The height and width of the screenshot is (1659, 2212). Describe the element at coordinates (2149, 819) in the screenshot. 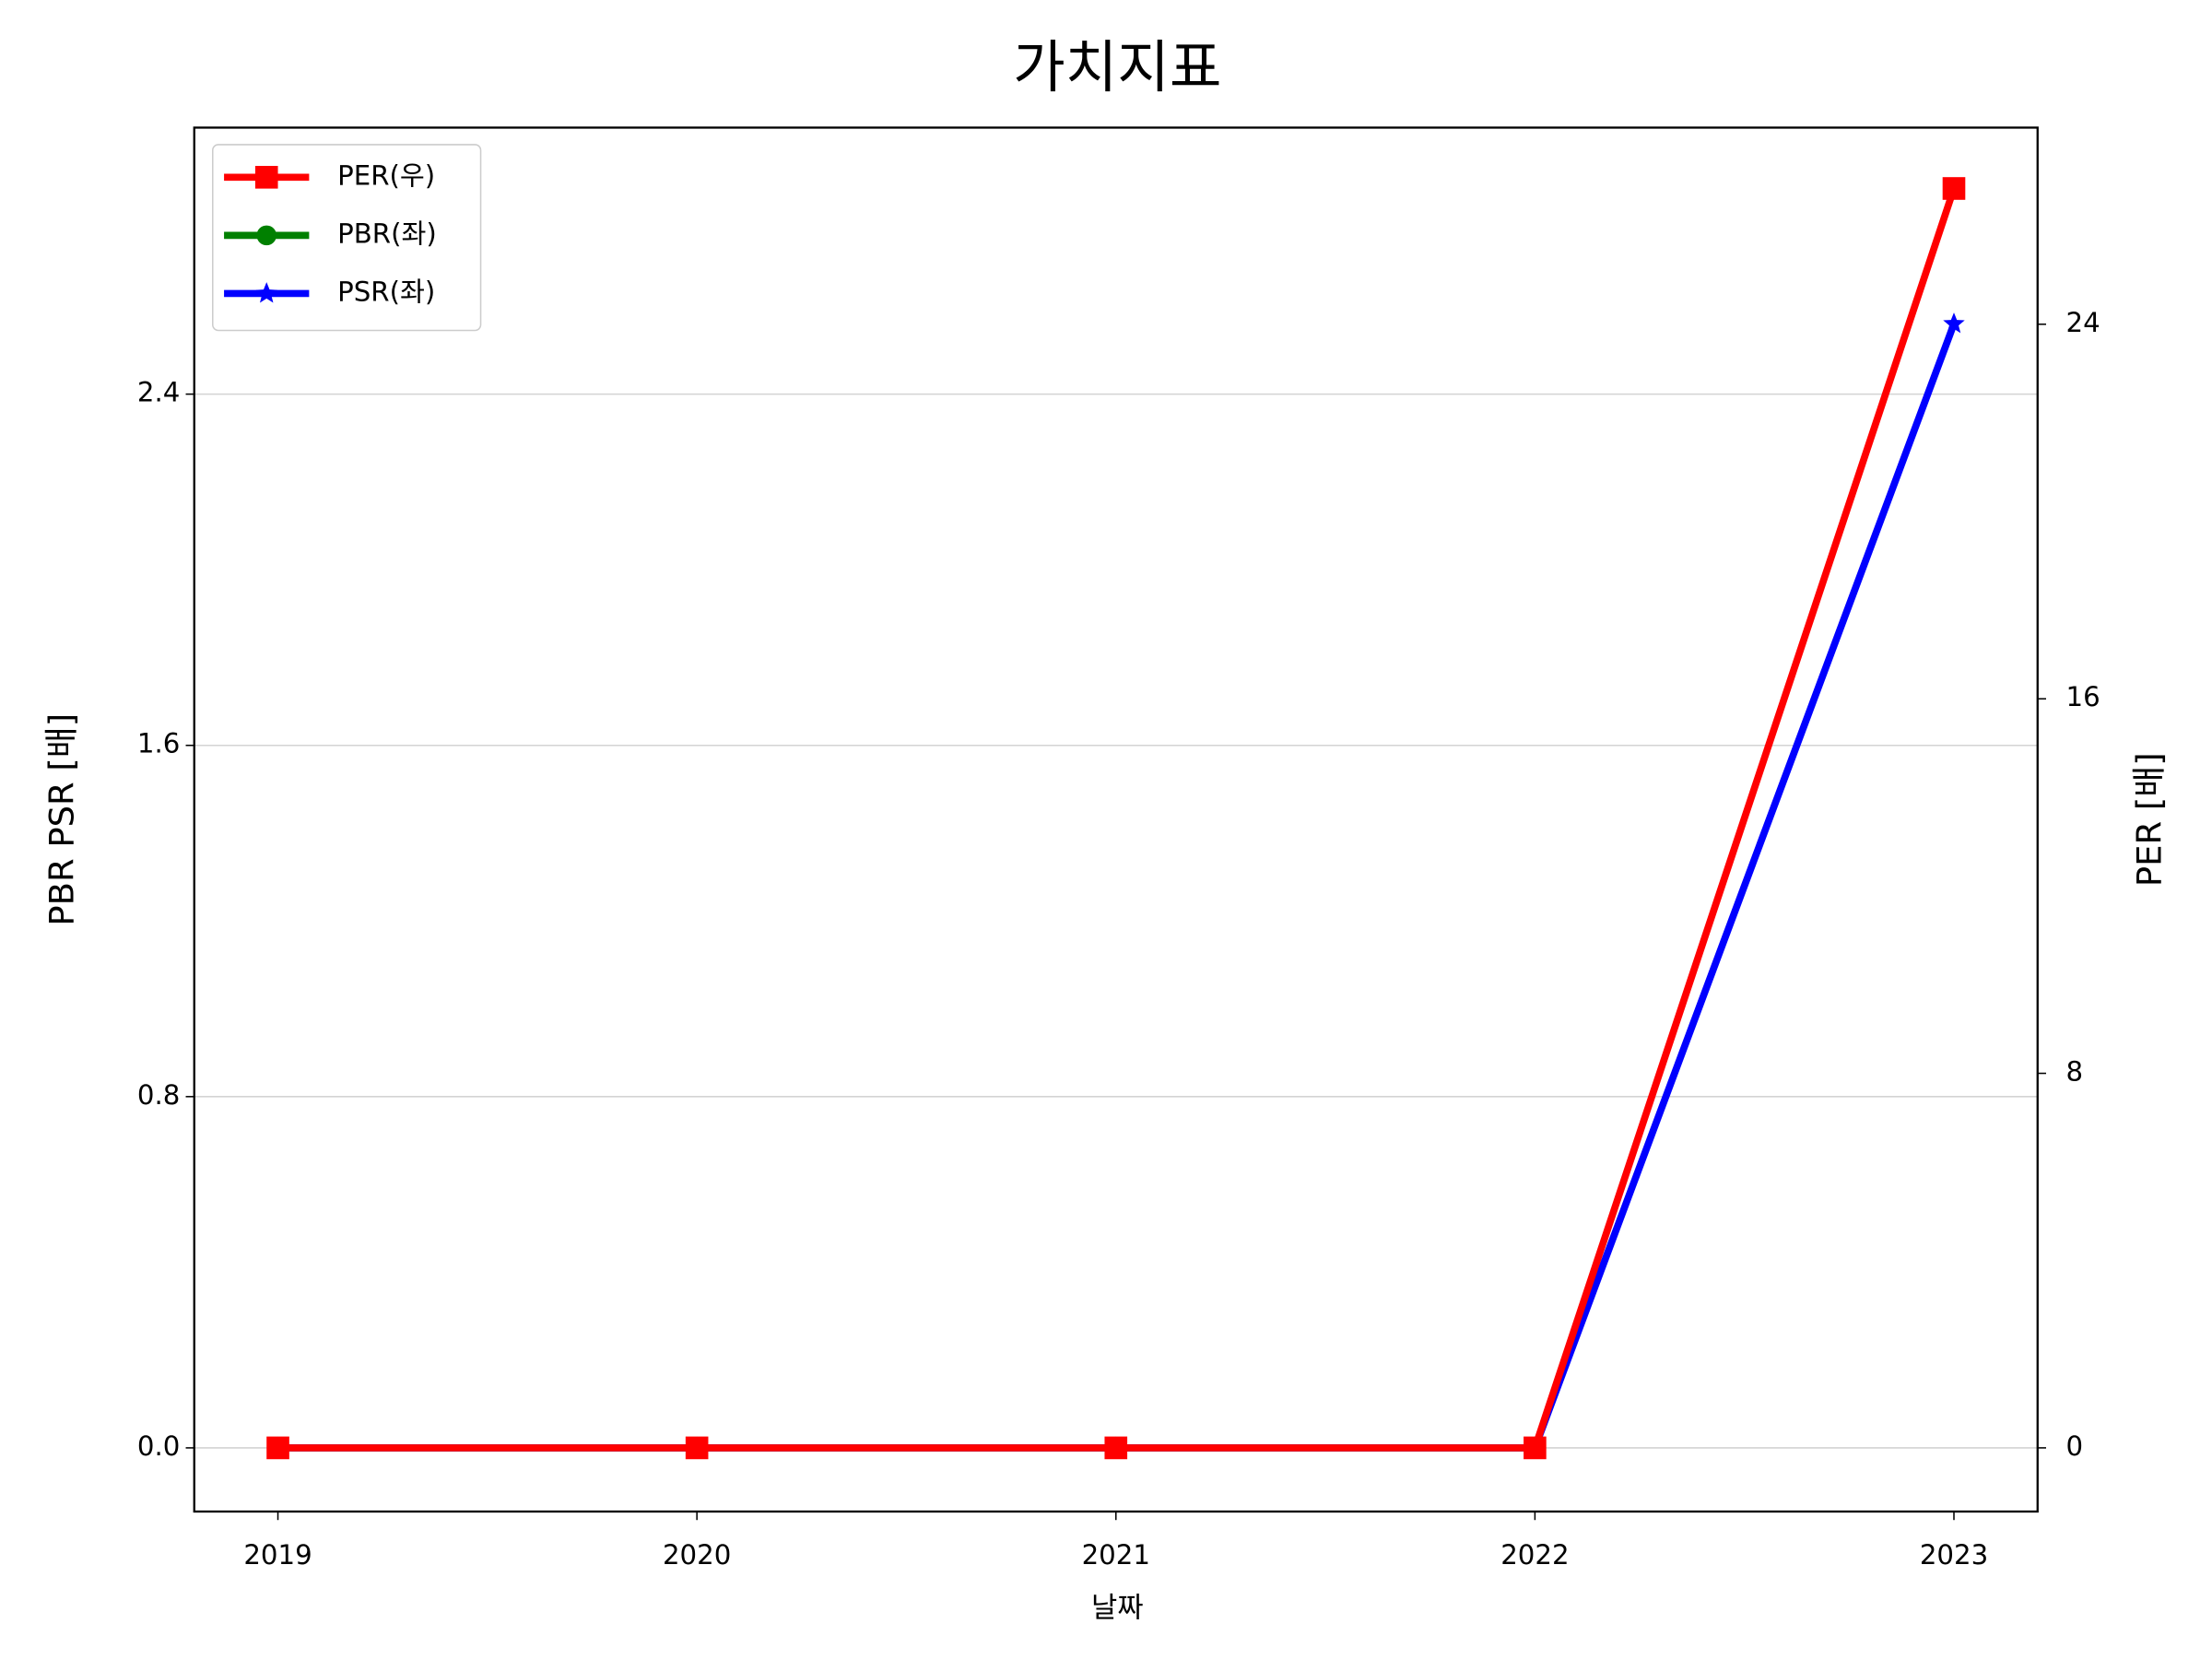

I see `y2-axis-label: PER [배]` at that location.